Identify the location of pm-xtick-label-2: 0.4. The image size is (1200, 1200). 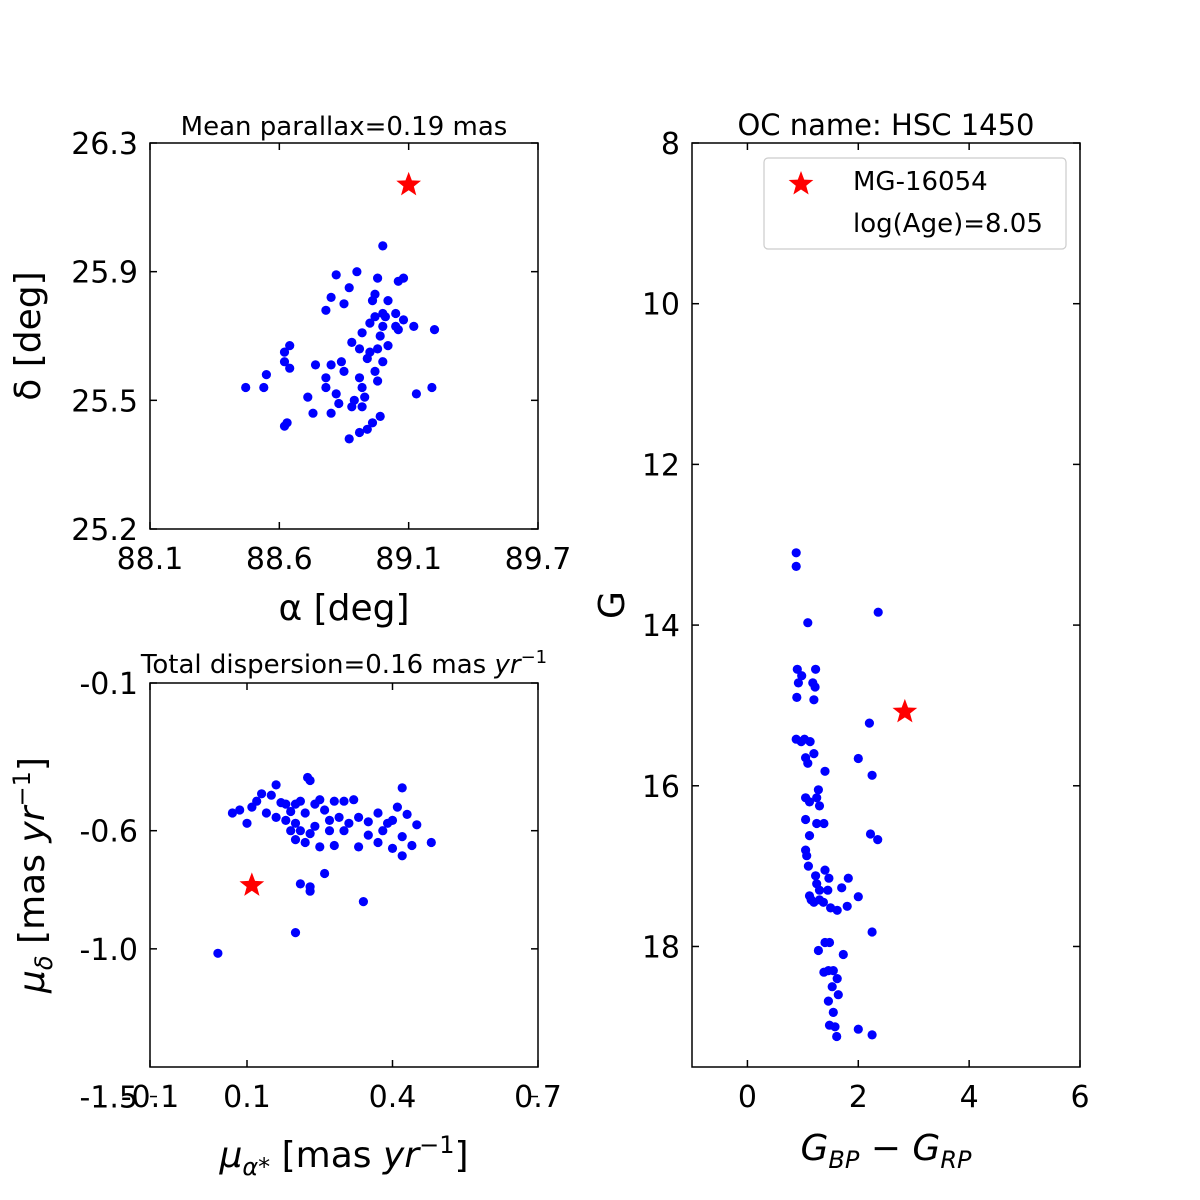
(393, 1097).